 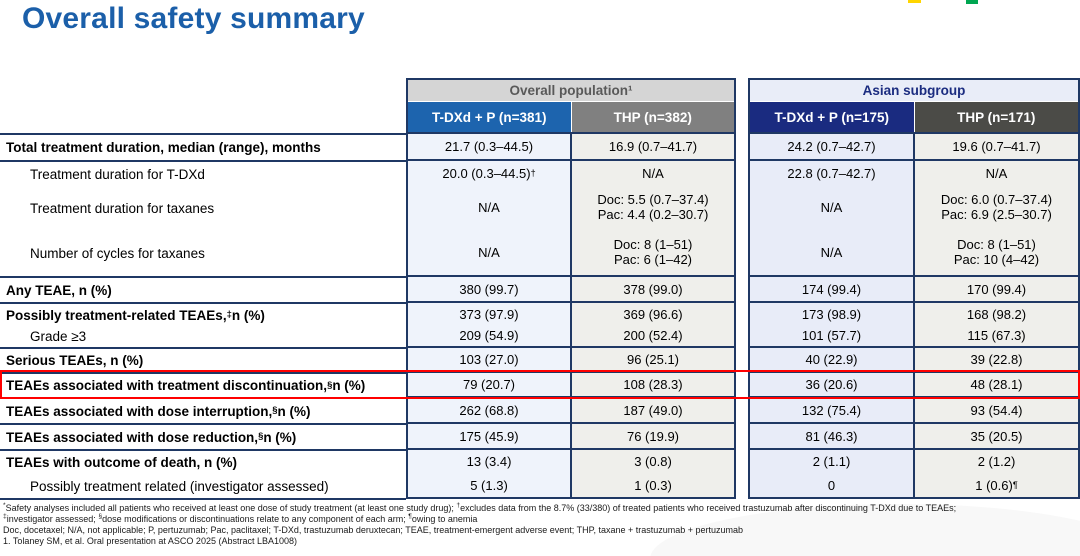 I want to click on value-cell: 262 (68.8), so click(x=490, y=409).